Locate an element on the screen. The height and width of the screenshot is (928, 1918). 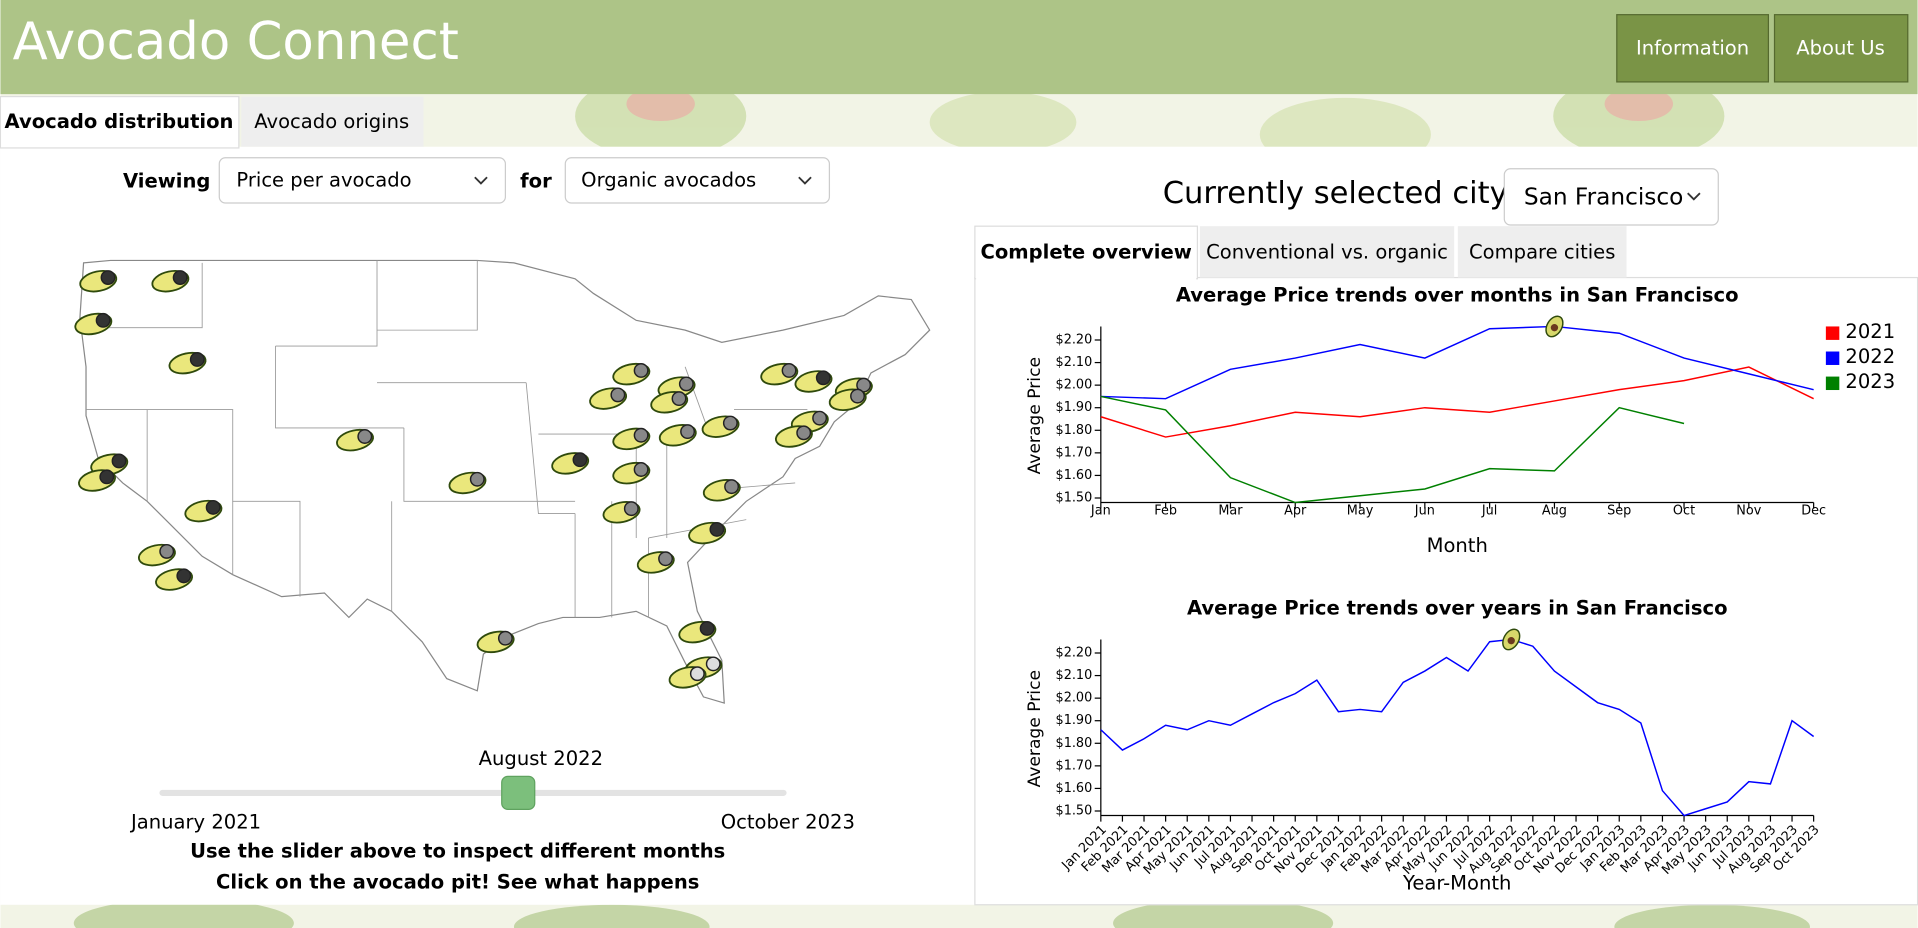
viewing-label: Viewing is located at coordinates (166, 181).